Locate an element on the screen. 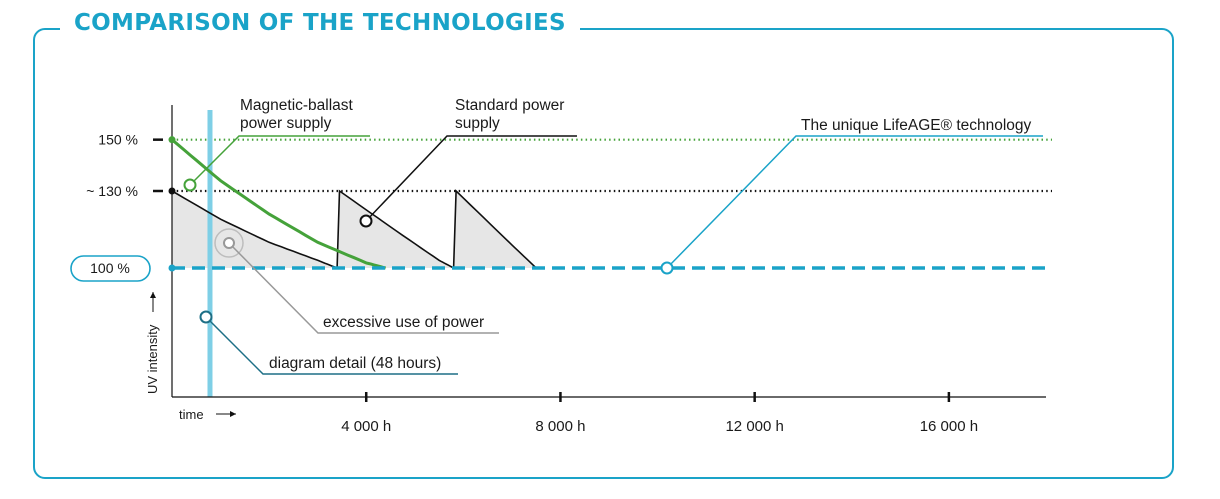 This screenshot has width=1220, height=499. x-tick-label-4000: 4 000 h is located at coordinates (366, 426).